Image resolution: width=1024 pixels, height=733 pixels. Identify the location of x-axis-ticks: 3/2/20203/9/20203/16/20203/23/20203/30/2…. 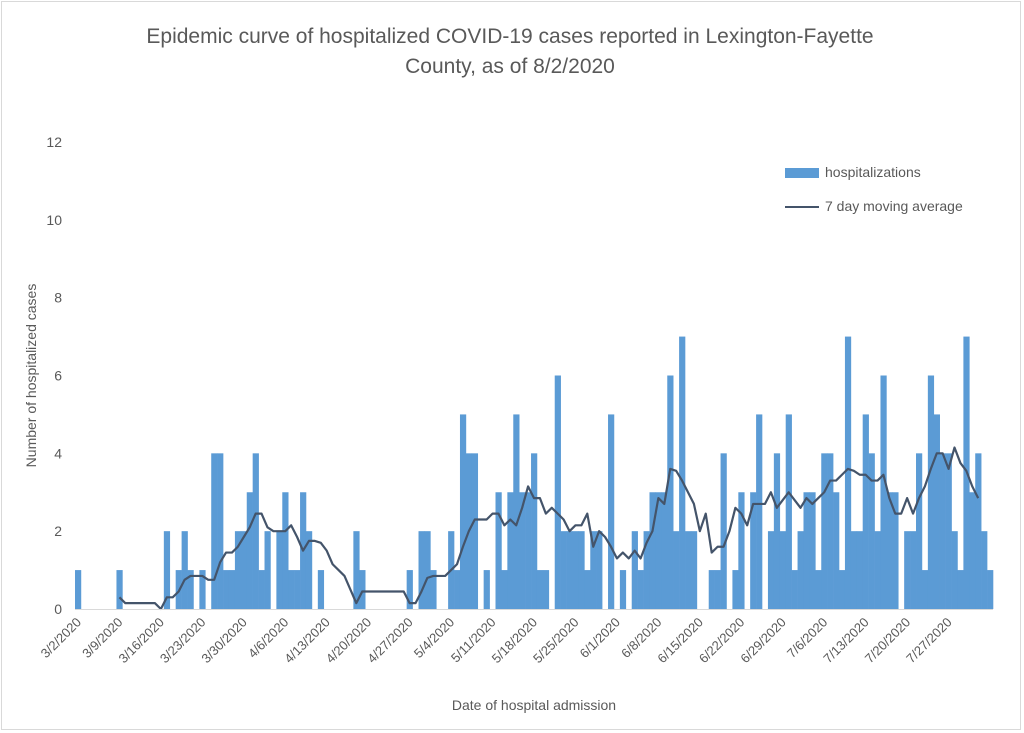
(496, 641).